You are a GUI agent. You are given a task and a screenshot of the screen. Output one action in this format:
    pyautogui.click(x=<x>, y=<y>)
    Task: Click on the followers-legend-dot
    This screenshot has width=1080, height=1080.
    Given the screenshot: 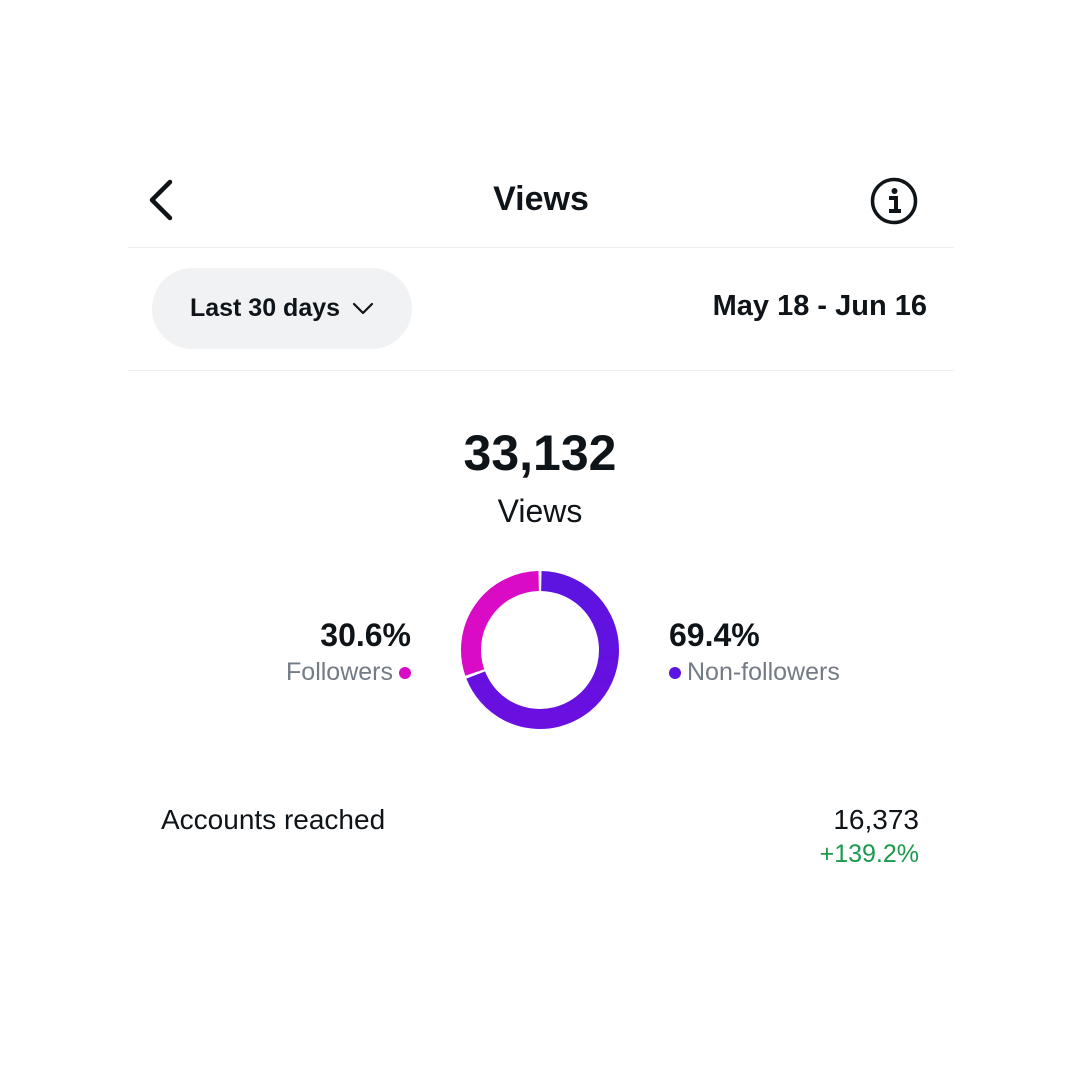 What is the action you would take?
    pyautogui.click(x=405, y=672)
    